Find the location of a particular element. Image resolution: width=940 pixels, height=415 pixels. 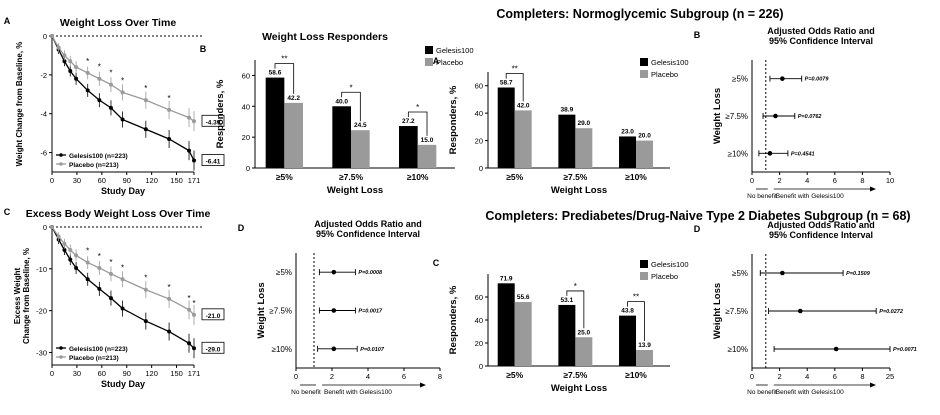

x-tick-label: 2 is located at coordinates (780, 376).